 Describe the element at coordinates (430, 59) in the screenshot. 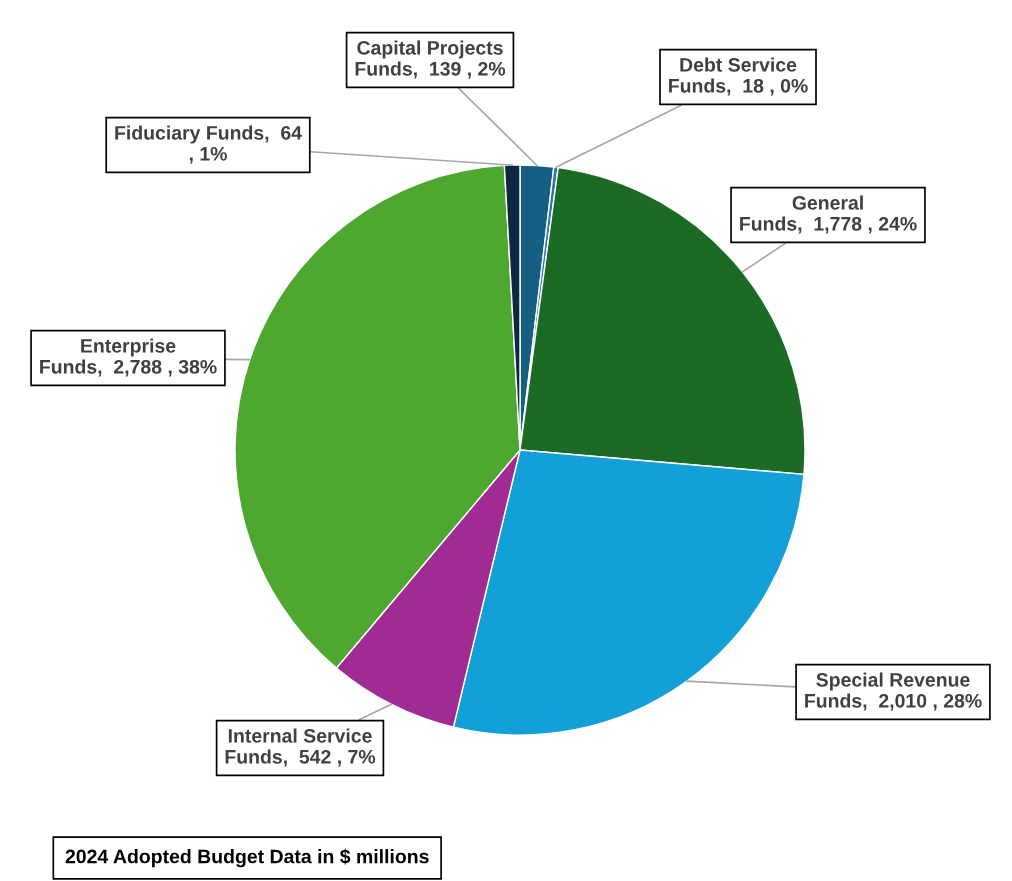

I see `slice-label: Capital Projects Funds, 139 , 2%` at that location.